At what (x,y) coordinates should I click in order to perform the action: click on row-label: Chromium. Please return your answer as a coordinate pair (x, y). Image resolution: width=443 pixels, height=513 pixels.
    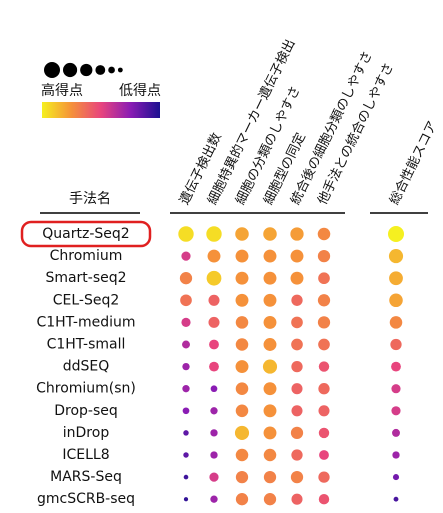
    Looking at the image, I should click on (86, 256).